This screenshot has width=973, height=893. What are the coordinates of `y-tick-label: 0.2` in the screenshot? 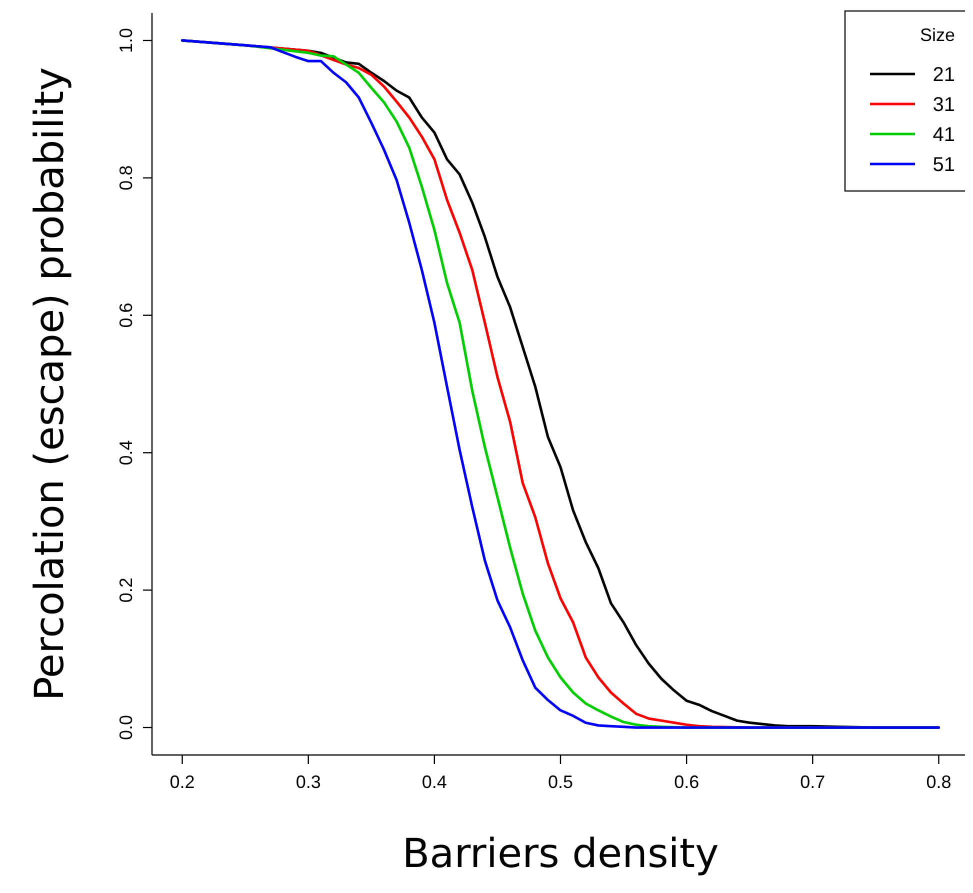 It's located at (126, 590).